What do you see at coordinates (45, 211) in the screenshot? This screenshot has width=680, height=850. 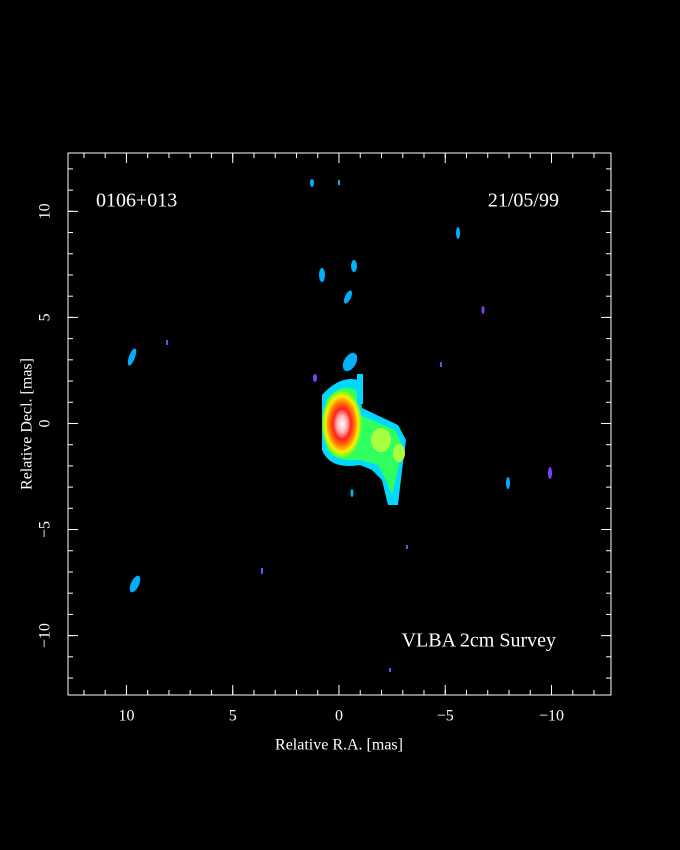 I see `y-tick-label: 10` at bounding box center [45, 211].